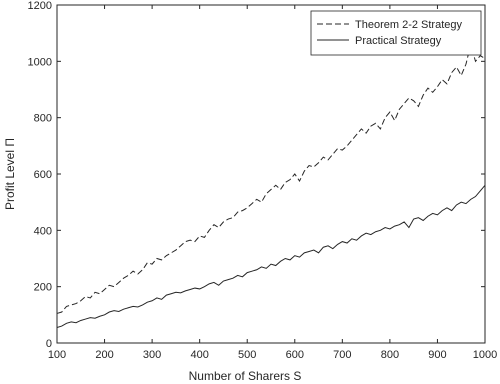 This screenshot has height=384, width=500. What do you see at coordinates (396, 33) in the screenshot?
I see `legend-box` at bounding box center [396, 33].